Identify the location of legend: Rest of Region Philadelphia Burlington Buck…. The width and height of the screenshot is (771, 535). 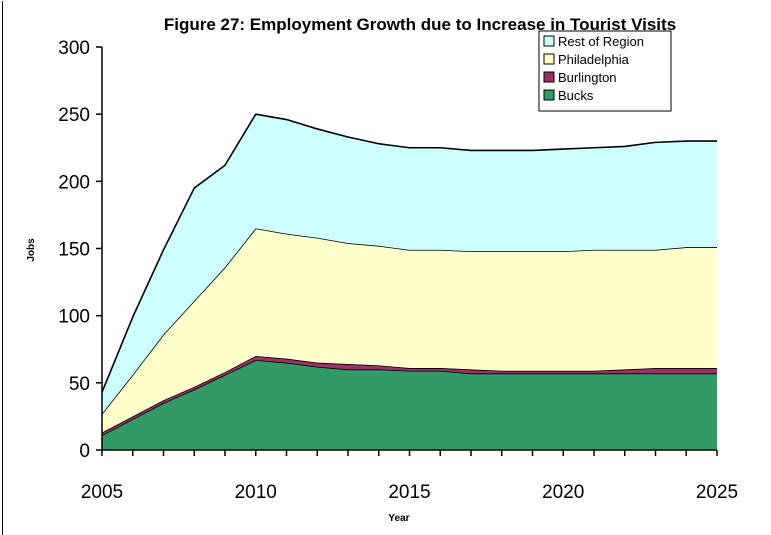
(605, 71).